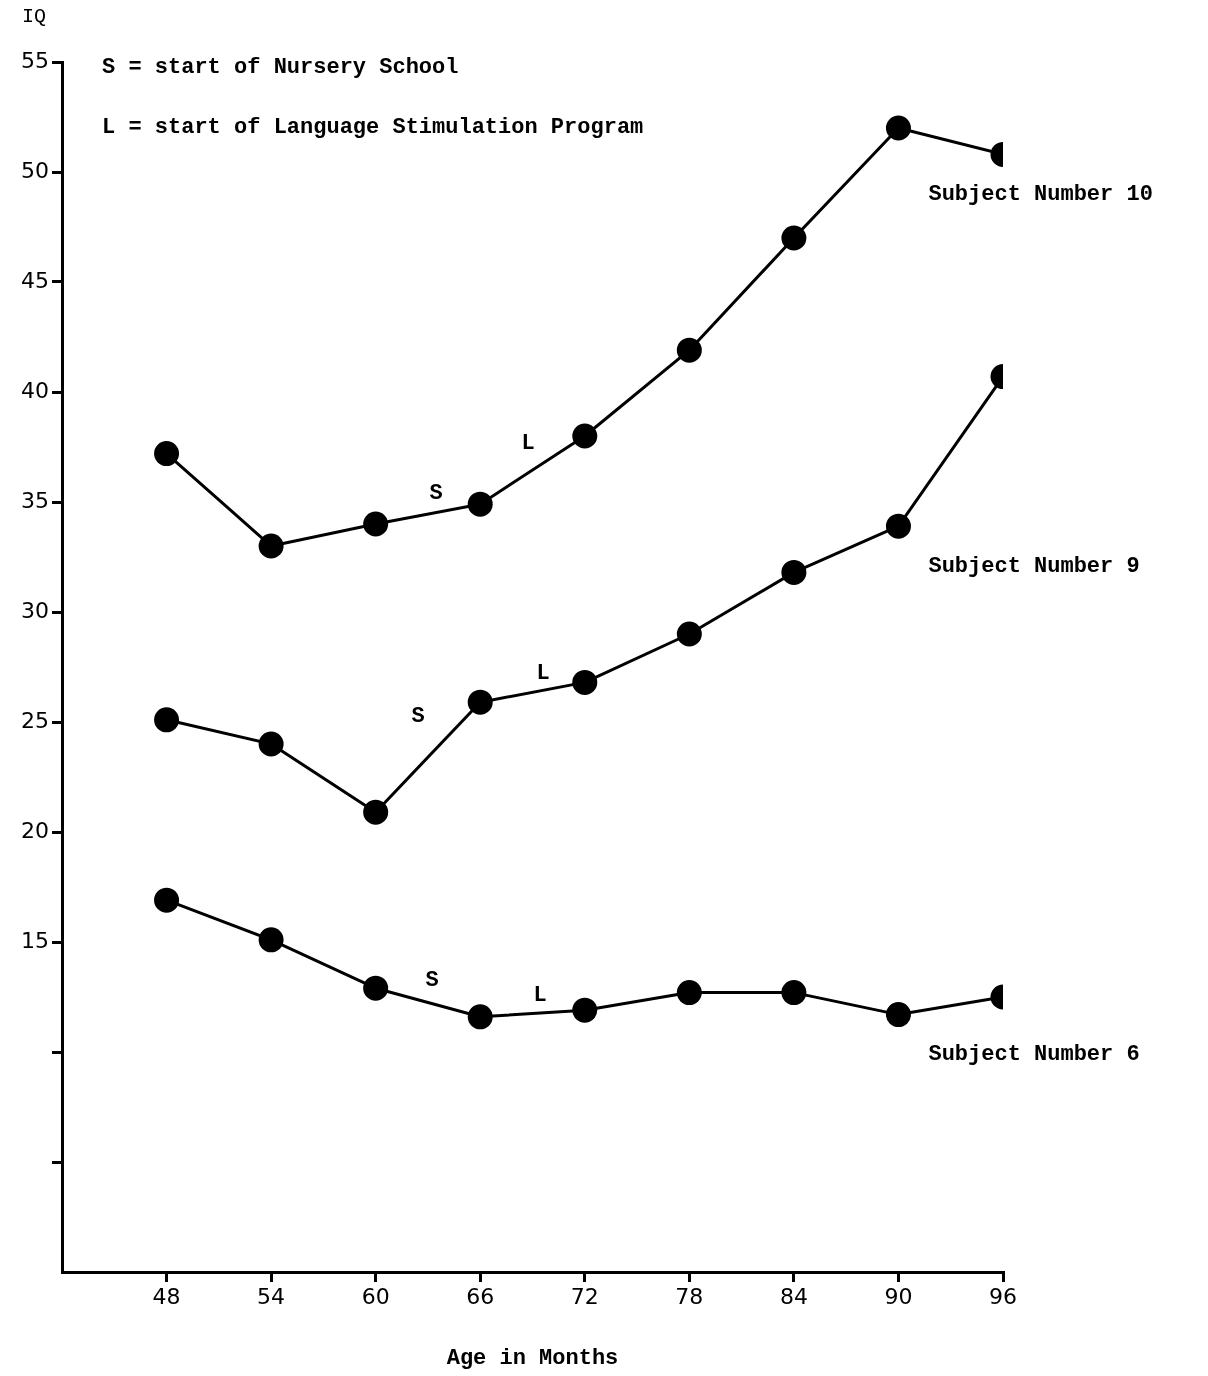 The height and width of the screenshot is (1376, 1208). Describe the element at coordinates (1034, 566) in the screenshot. I see `series-label: Subject Number 9` at that location.